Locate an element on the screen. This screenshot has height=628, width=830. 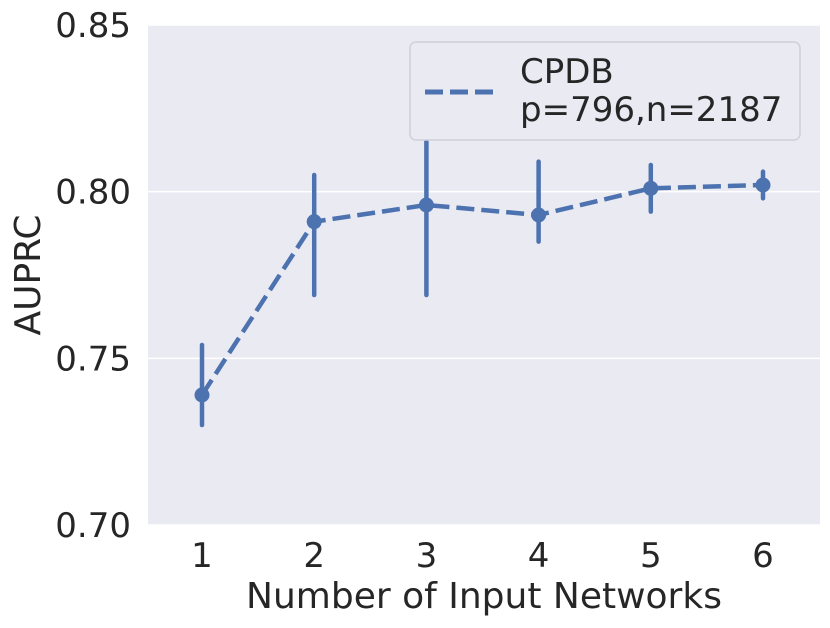
legend: CPDB p=796,n=2187 is located at coordinates (605, 91).